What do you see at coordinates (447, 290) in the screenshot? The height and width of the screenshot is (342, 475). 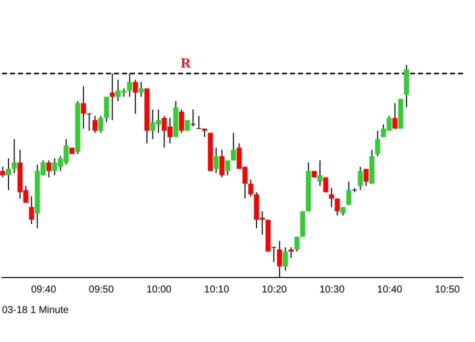 I see `x-tick-label: 10:50` at bounding box center [447, 290].